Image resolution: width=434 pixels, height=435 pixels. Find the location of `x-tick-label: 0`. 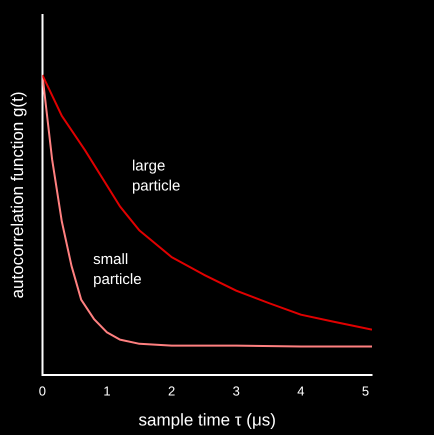

x-tick-label: 0 is located at coordinates (42, 390).